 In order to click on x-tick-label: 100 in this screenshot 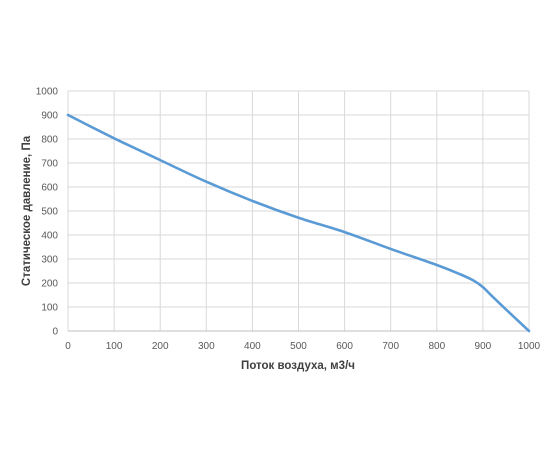, I will do `click(114, 346)`.